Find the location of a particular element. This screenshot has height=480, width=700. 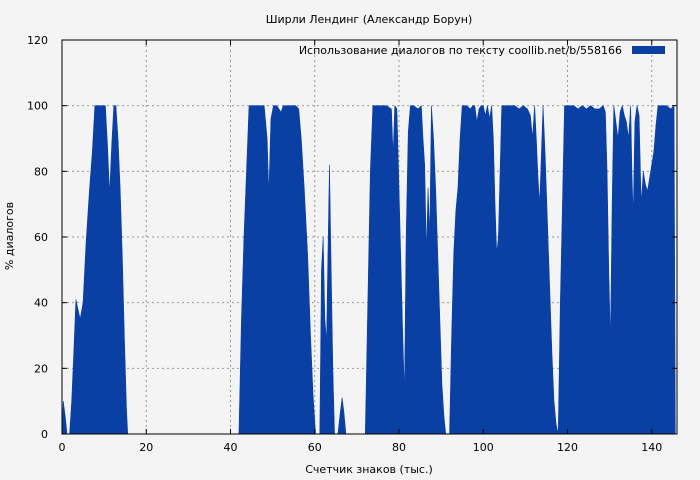

chart-title: Ширли Лендинг (Александр Борун) is located at coordinates (369, 19).